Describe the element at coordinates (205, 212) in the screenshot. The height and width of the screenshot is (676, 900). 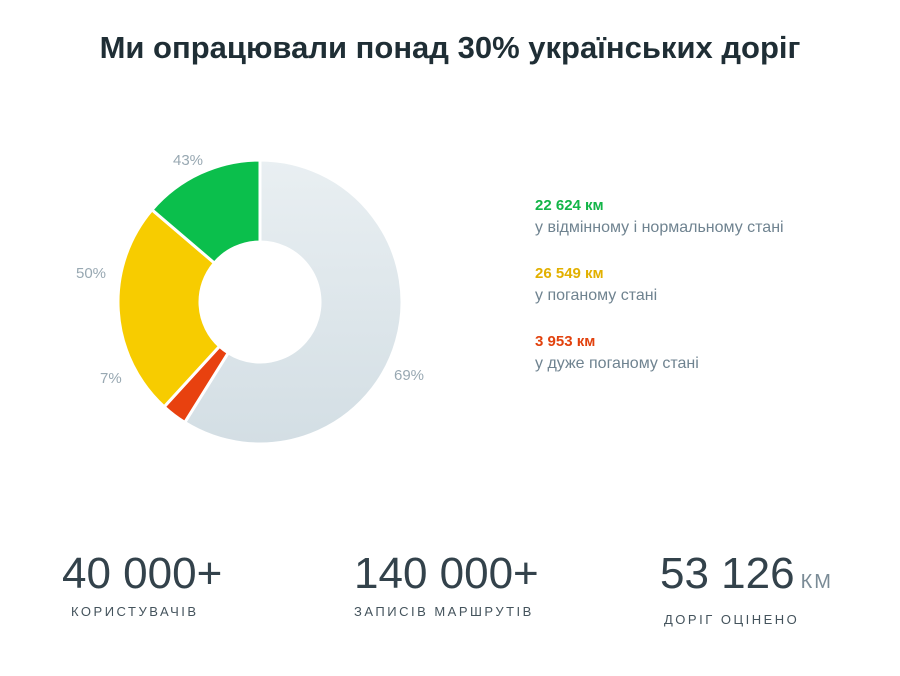
I see `donut-slice-green` at that location.